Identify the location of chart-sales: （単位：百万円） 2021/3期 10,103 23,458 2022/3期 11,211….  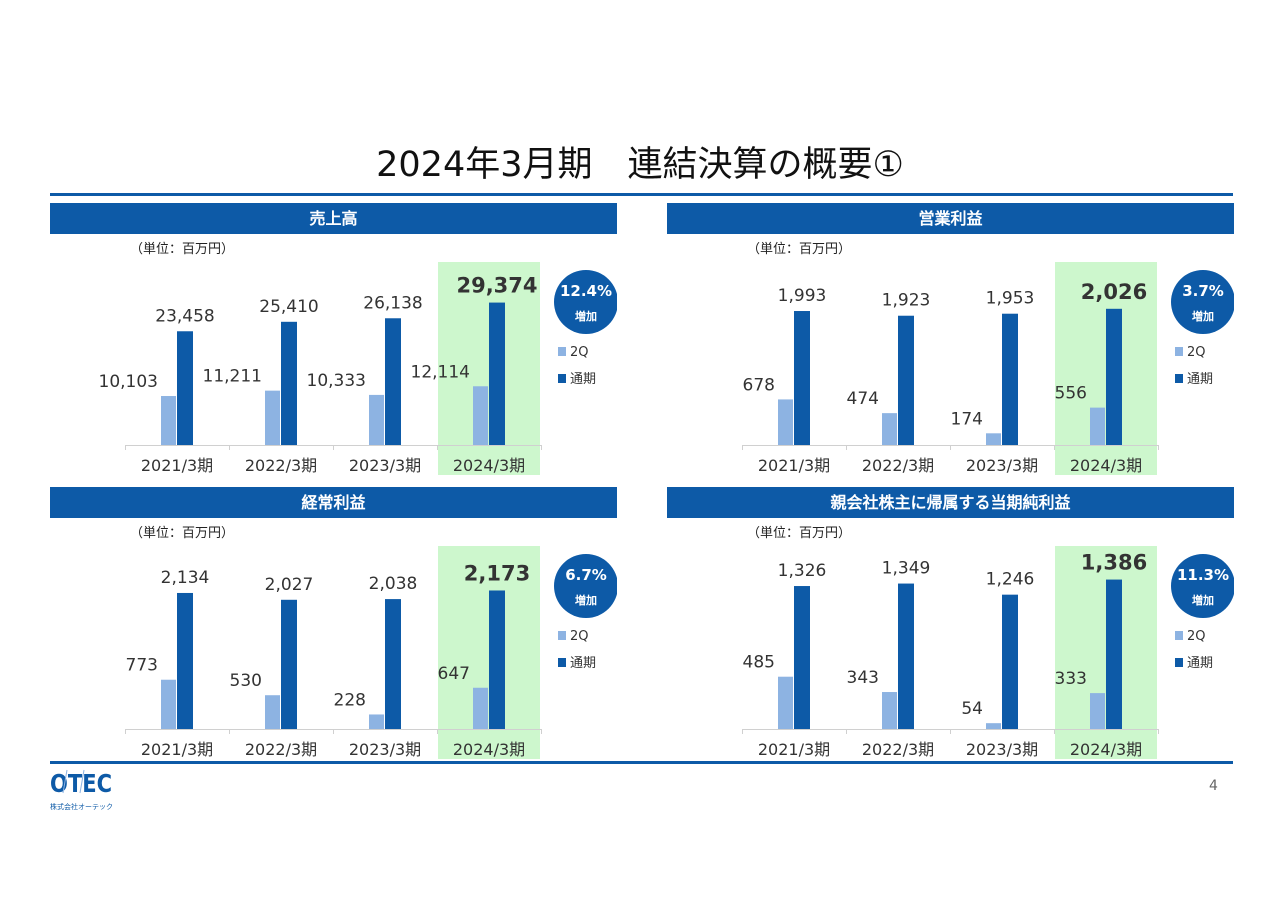
(358, 358).